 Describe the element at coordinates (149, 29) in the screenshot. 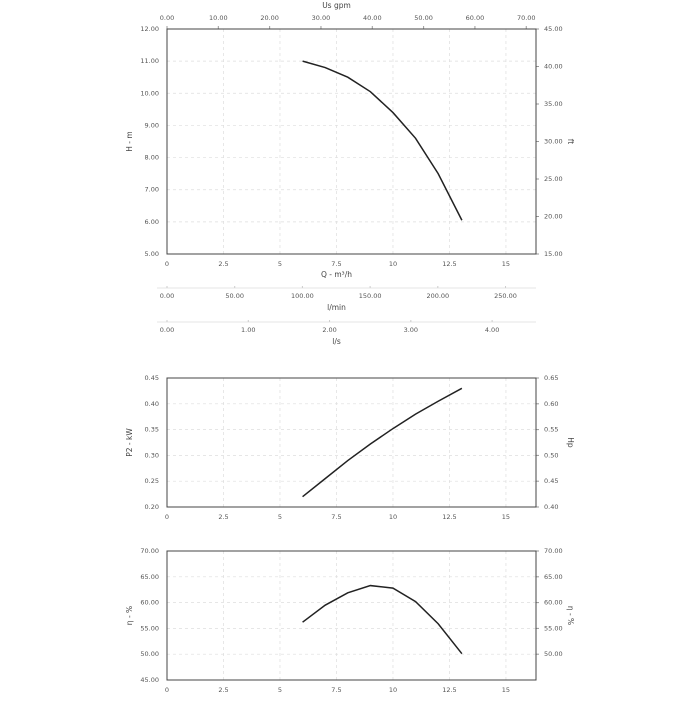

I see `y-tick-label: 12.00` at that location.